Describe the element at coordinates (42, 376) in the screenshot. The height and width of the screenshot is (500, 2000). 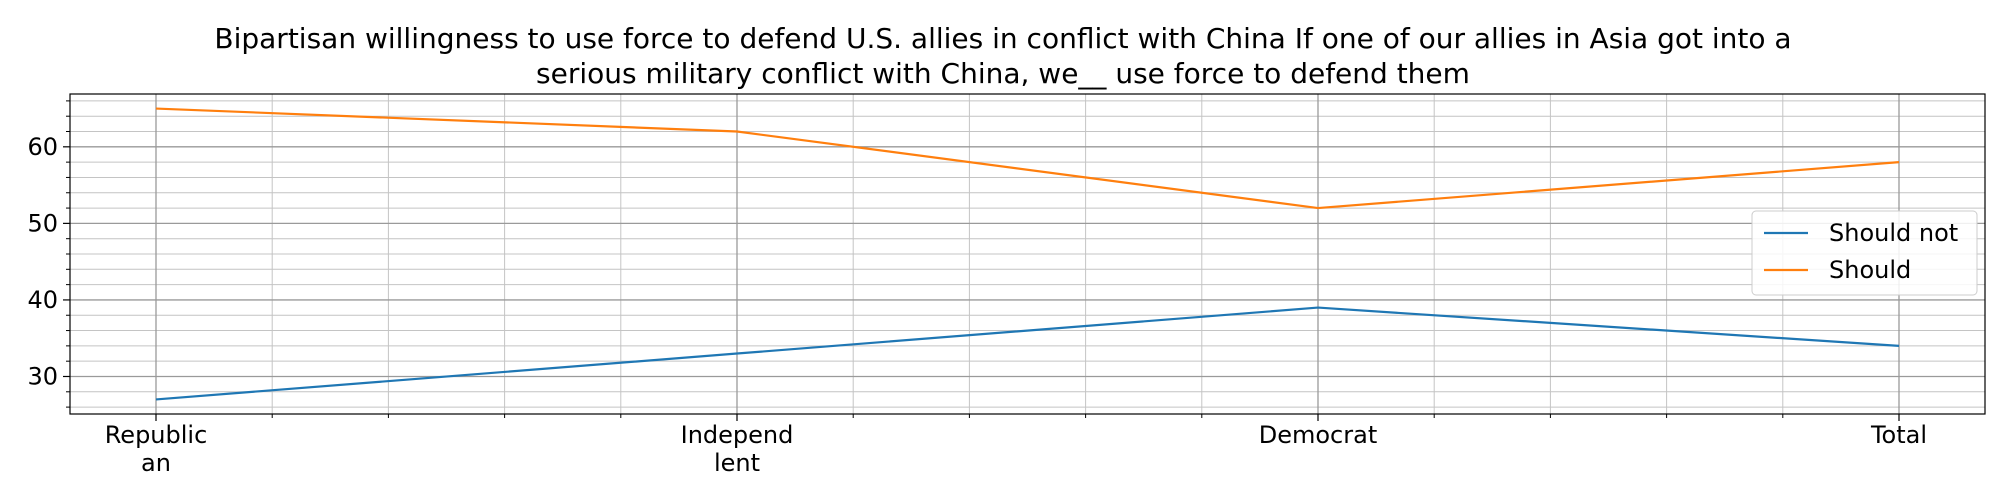
I see `y-tick-label: 30` at that location.